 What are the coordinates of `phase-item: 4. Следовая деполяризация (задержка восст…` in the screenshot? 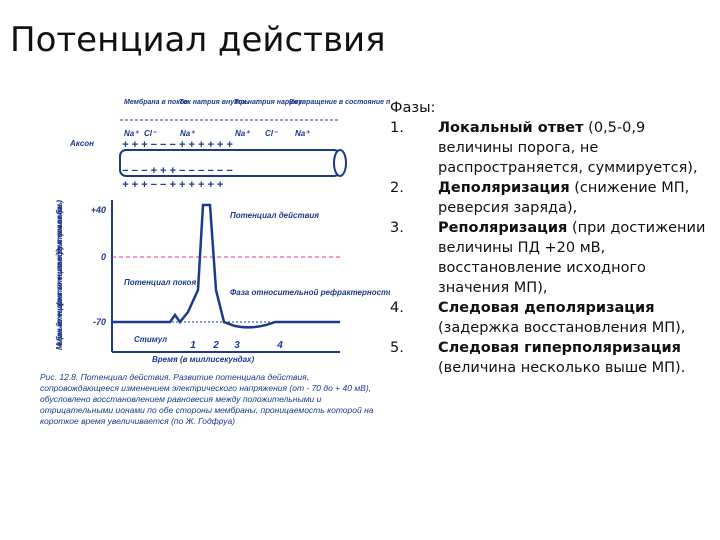 It's located at (550, 318).